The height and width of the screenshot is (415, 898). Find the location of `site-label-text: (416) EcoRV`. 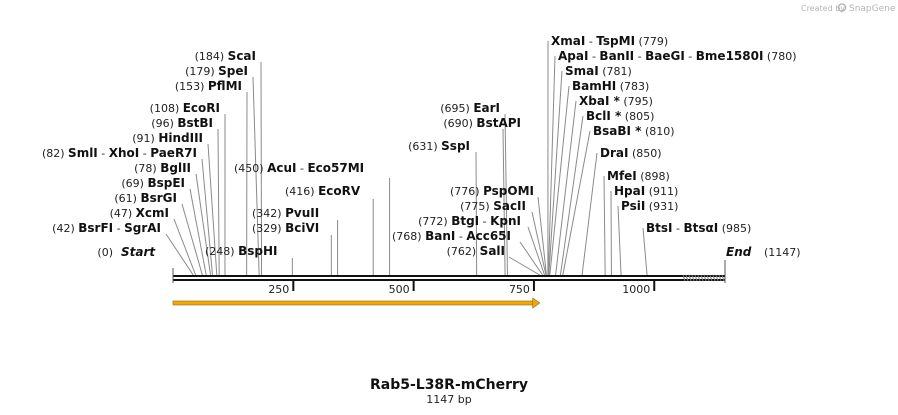

site-label-text: (416) EcoRV is located at coordinates (323, 191).